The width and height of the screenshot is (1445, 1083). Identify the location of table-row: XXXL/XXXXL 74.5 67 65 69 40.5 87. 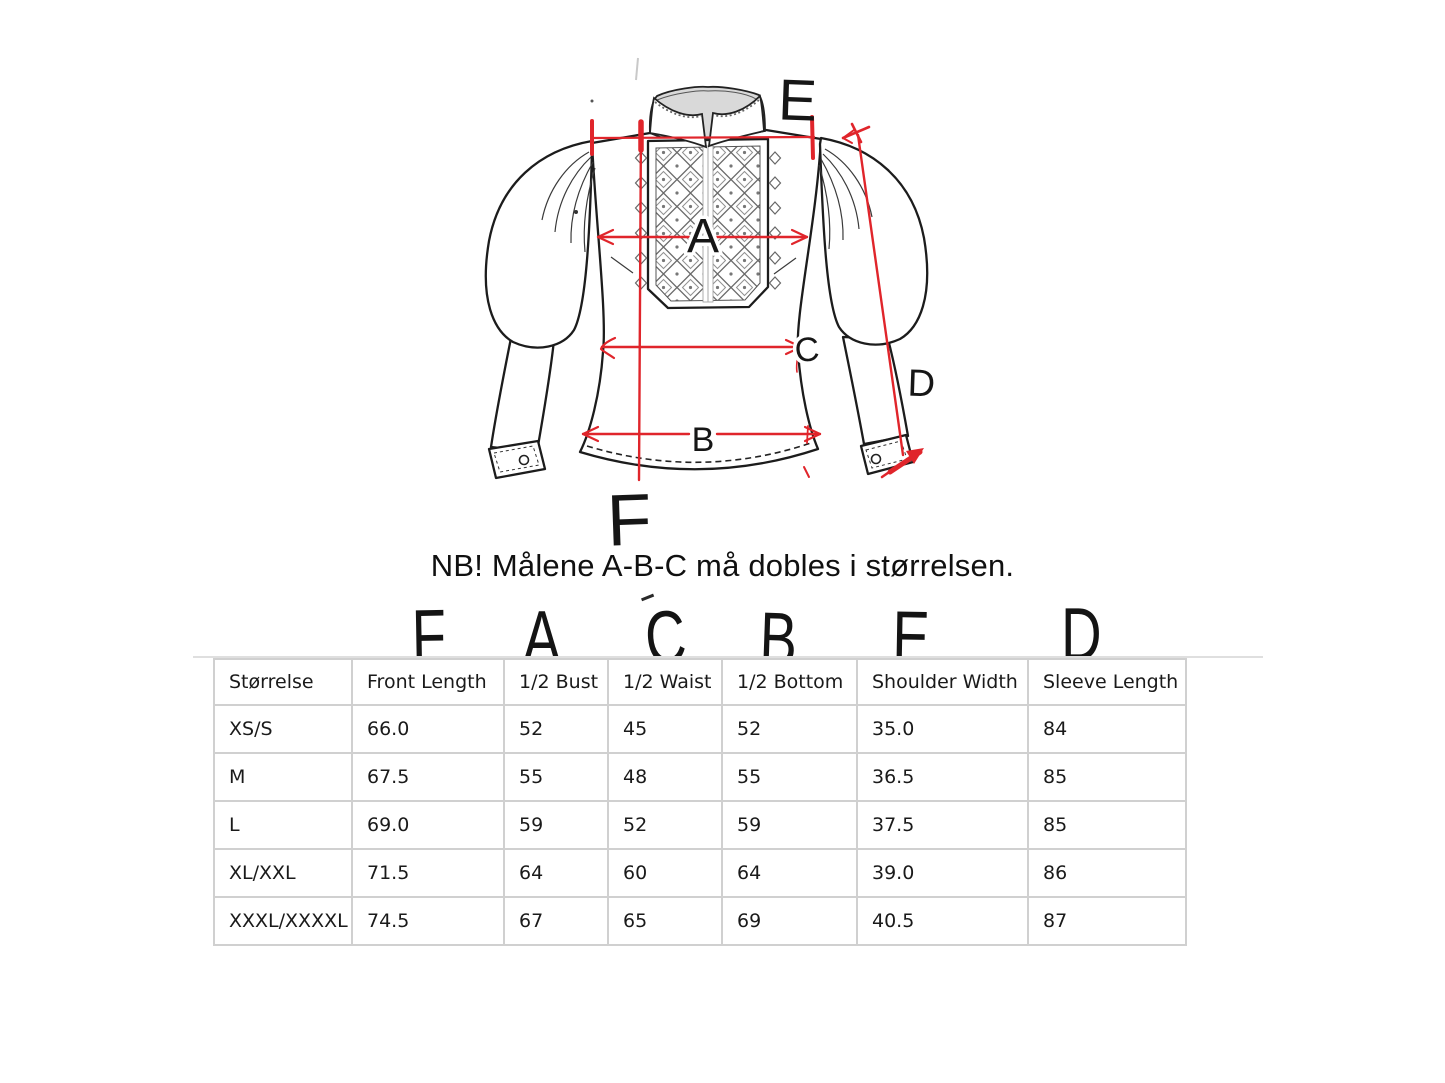
(700, 921).